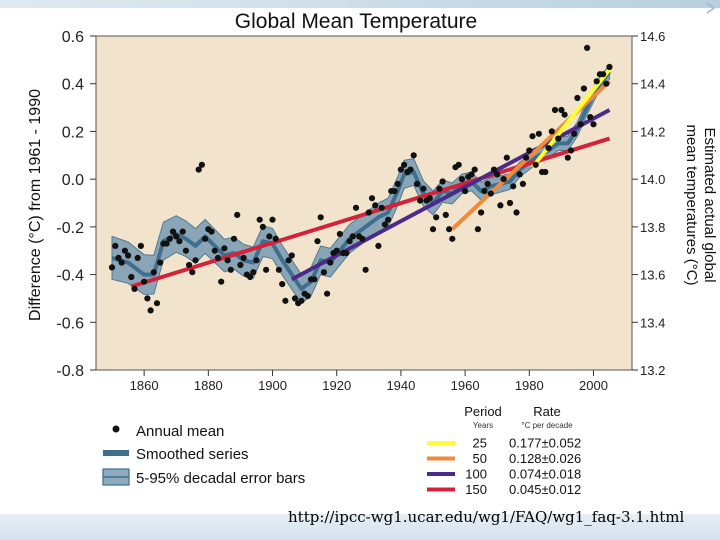  What do you see at coordinates (70, 323) in the screenshot?
I see `y-tick-label: -0.6` at bounding box center [70, 323].